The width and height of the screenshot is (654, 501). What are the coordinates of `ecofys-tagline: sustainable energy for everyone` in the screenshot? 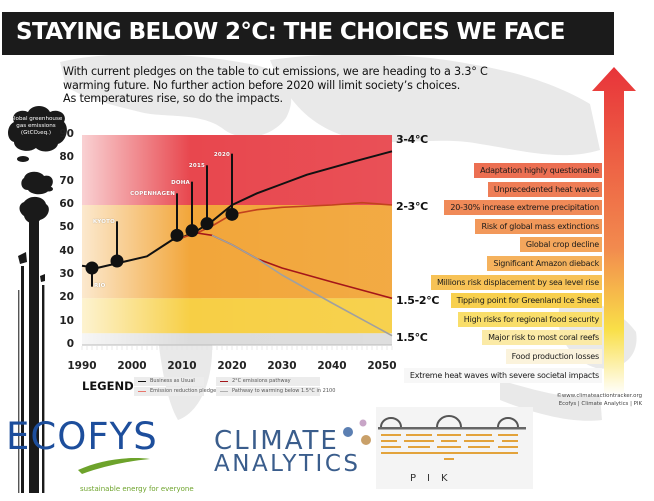 It's located at (137, 489).